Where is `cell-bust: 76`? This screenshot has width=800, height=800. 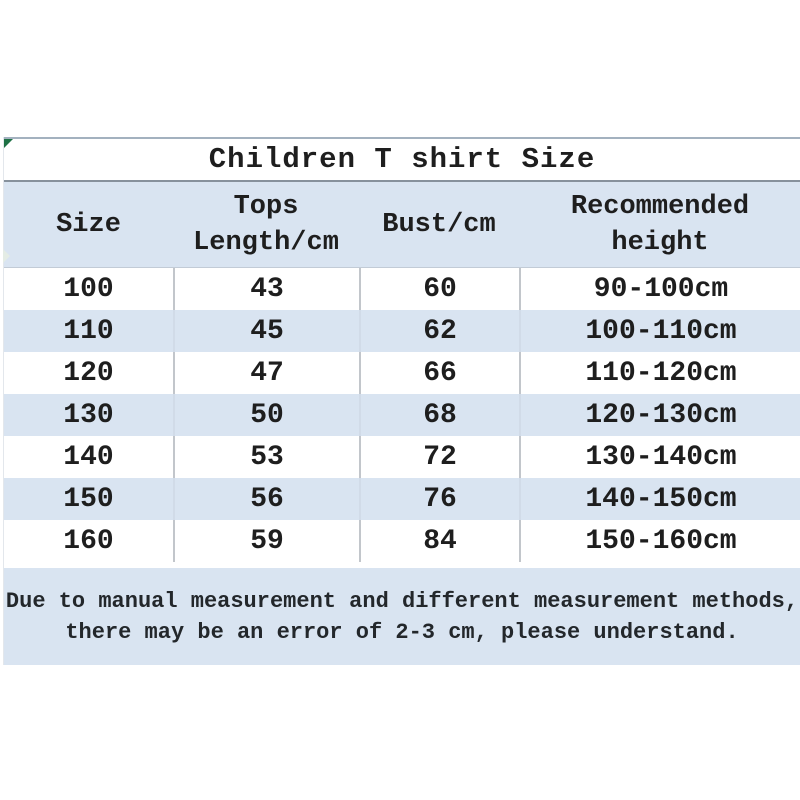
cell-bust: 76 is located at coordinates (439, 499).